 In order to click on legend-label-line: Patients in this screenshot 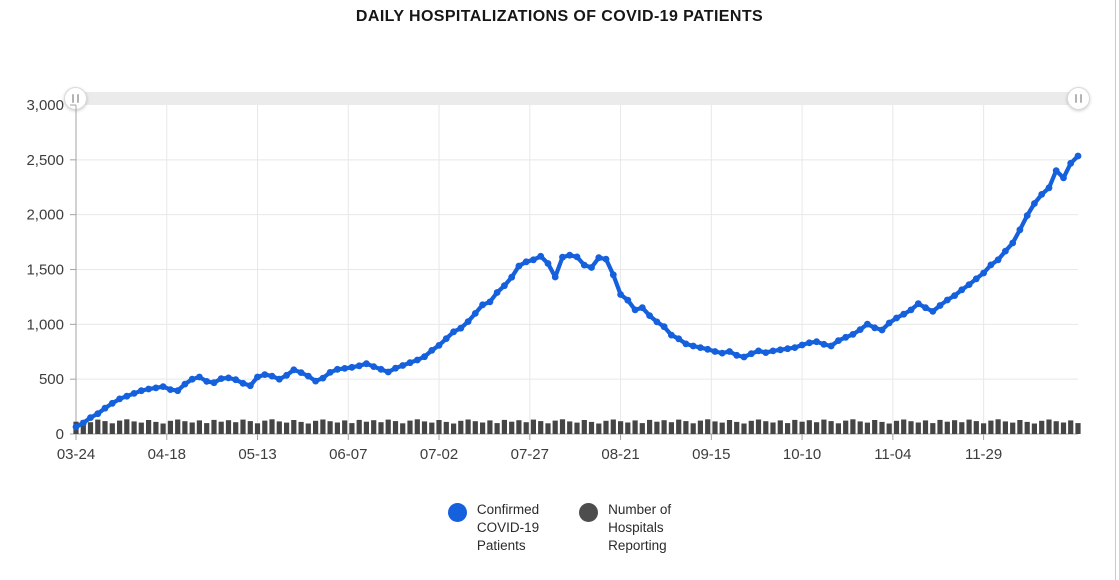, I will do `click(501, 545)`.